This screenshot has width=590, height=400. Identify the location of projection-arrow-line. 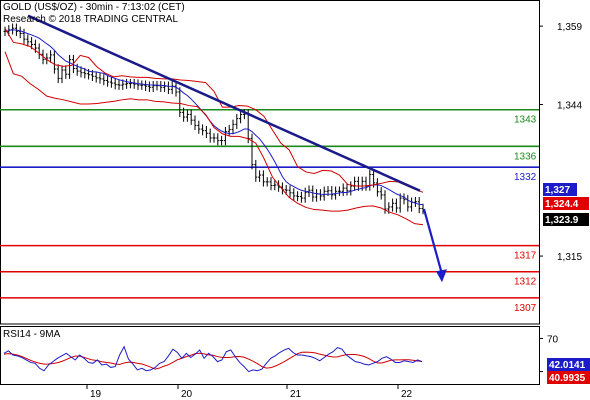
(433, 241).